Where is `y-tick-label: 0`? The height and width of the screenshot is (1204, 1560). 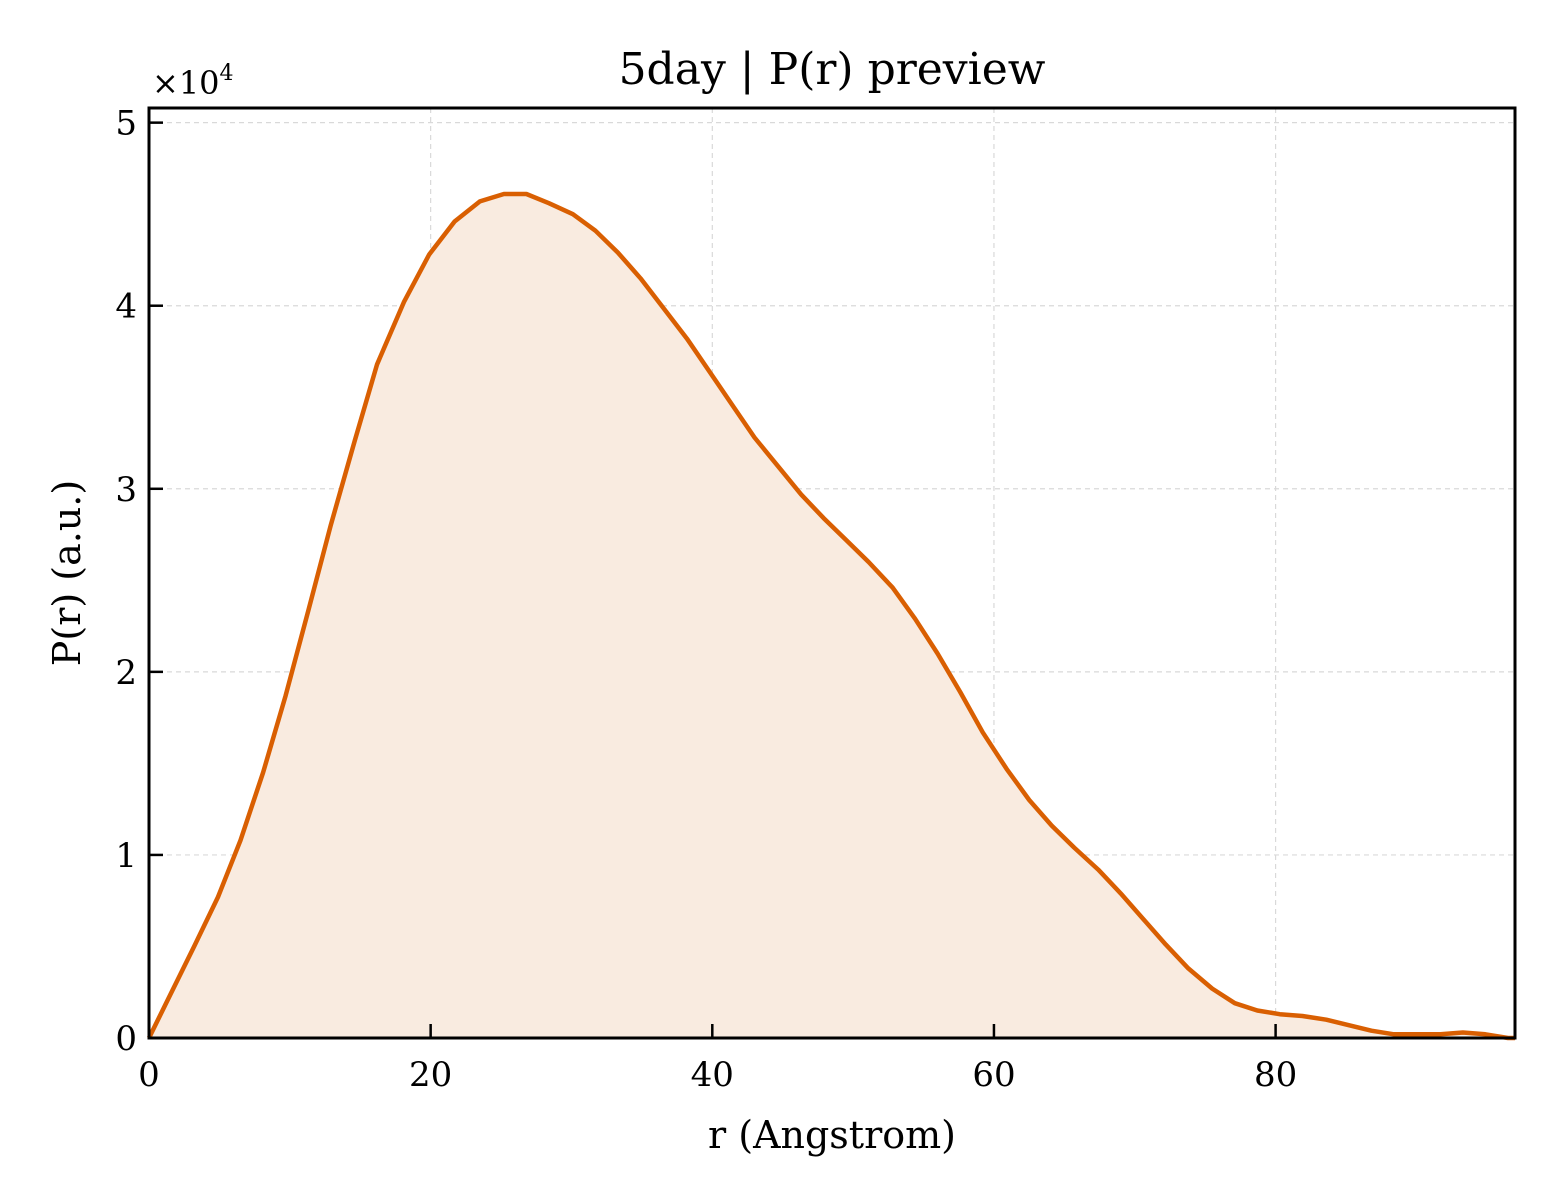 y-tick-label: 0 is located at coordinates (126, 1039).